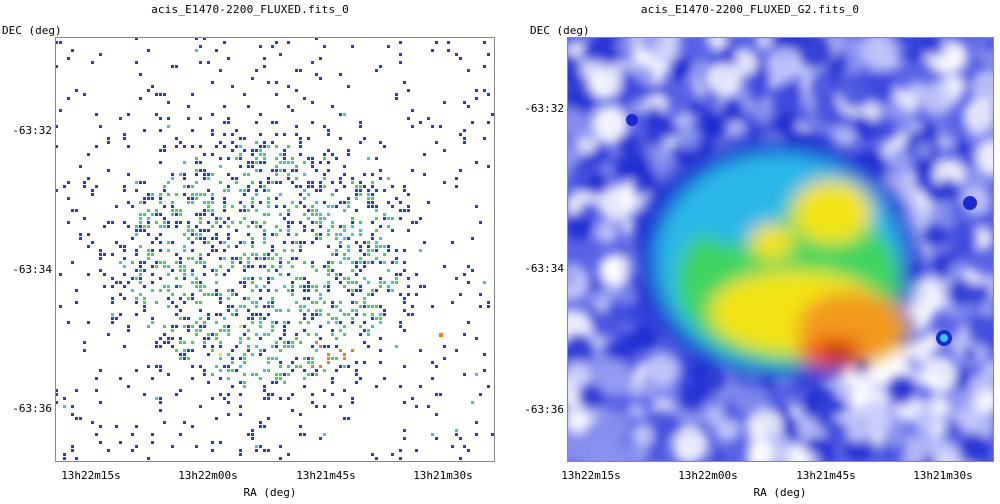 The height and width of the screenshot is (504, 1000). What do you see at coordinates (443, 475) in the screenshot?
I see `left-xtick-4: 13h21m30s` at bounding box center [443, 475].